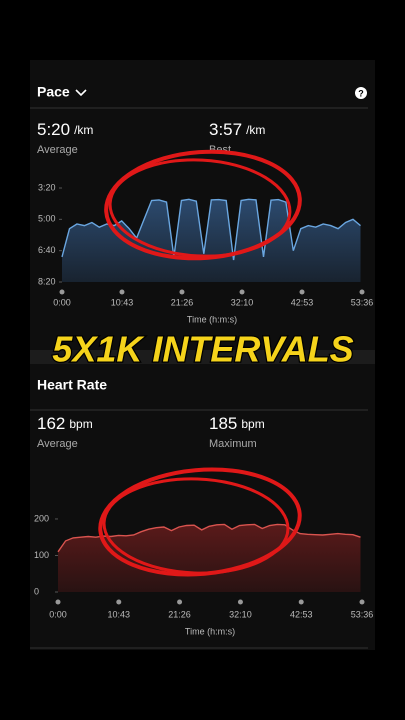  I want to click on stat-value: 5:20, so click(53, 129).